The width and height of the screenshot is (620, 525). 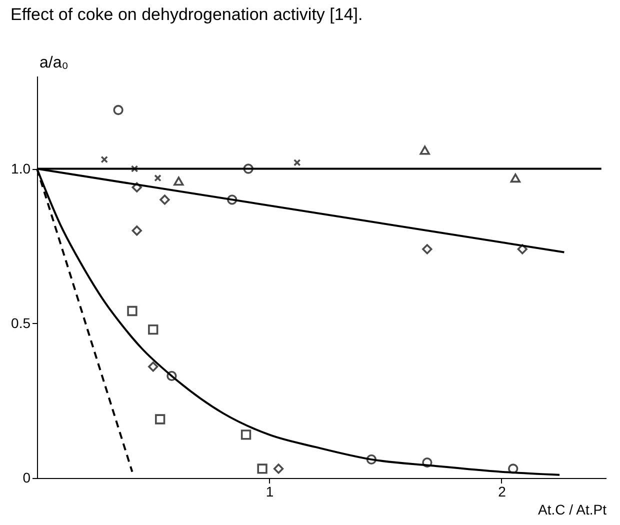 What do you see at coordinates (186, 14) in the screenshot?
I see `chart-title: Effect of coke on dehydrogenation activity [14].` at bounding box center [186, 14].